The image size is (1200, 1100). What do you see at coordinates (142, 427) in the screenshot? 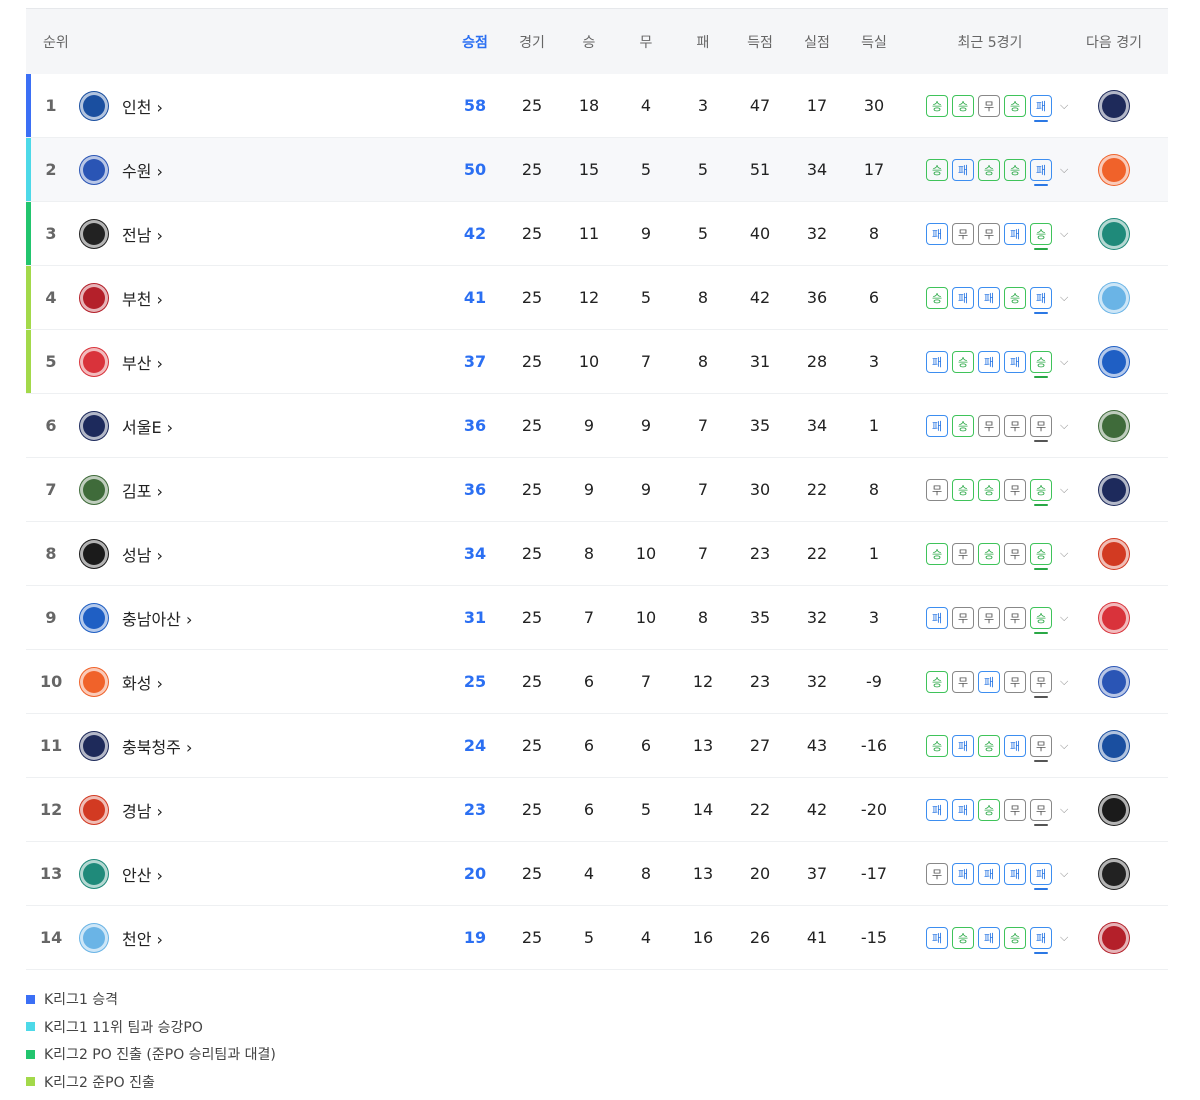
I see `team-name: 서울E` at bounding box center [142, 427].